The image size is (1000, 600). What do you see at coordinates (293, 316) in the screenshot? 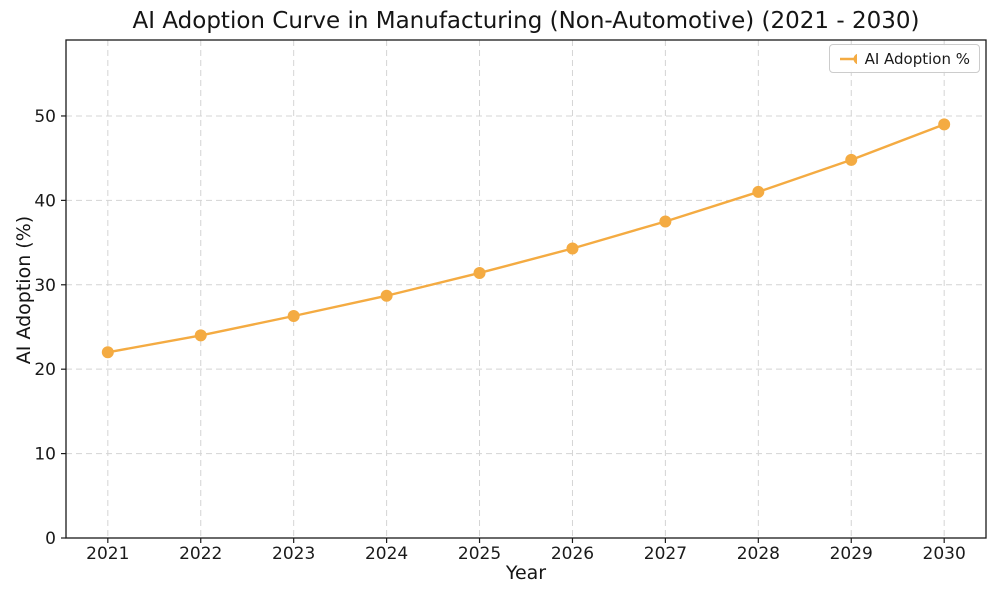
I see `data-point-2023` at bounding box center [293, 316].